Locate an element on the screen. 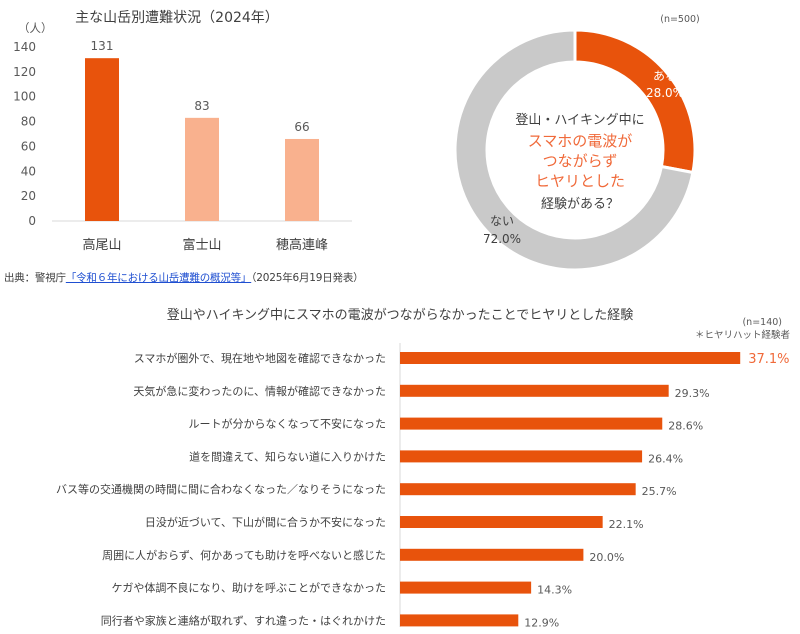 The height and width of the screenshot is (634, 800). source-citation: 出典：警視庁「令和６年における山岳遭難の概況等」（2025年6月19日発表） is located at coordinates (184, 277).